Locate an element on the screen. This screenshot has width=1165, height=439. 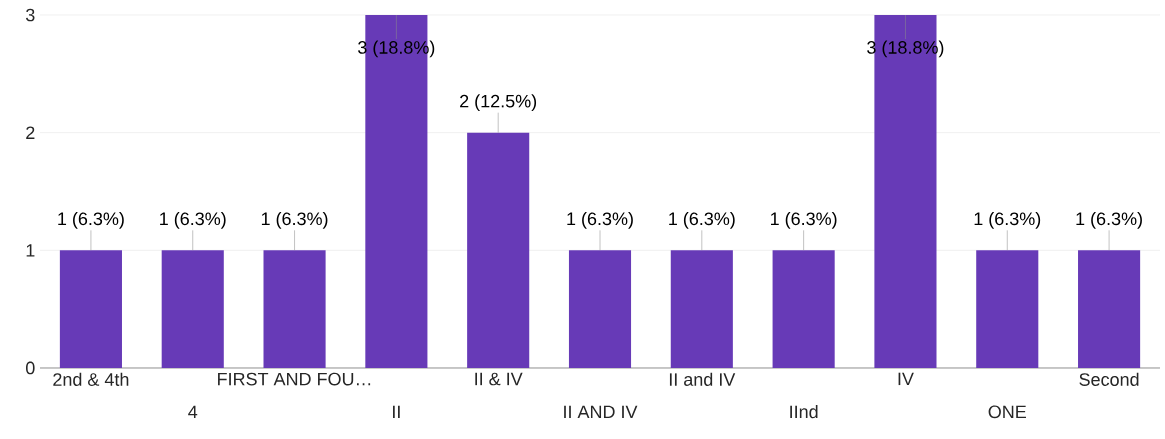
x-tick-label: 4 is located at coordinates (193, 412).